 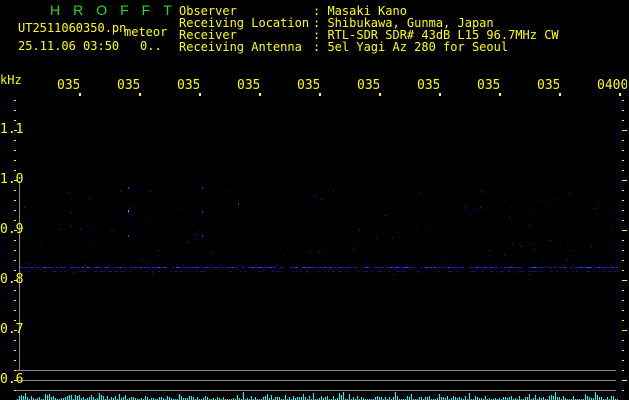 I want to click on unit-label: kHz, so click(x=11, y=80).